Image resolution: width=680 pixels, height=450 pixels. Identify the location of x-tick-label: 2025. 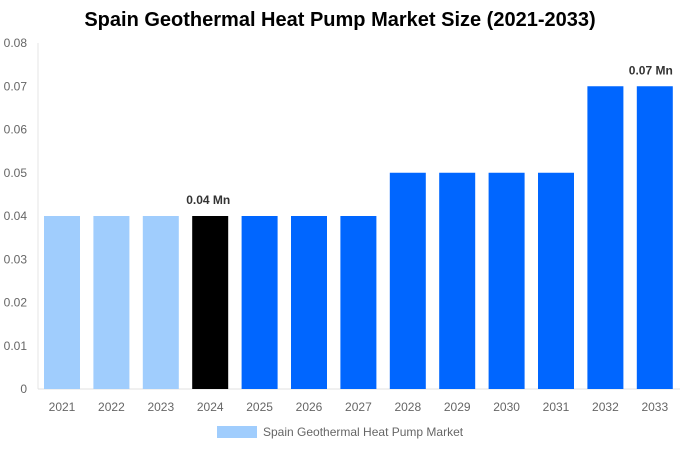
(259, 407).